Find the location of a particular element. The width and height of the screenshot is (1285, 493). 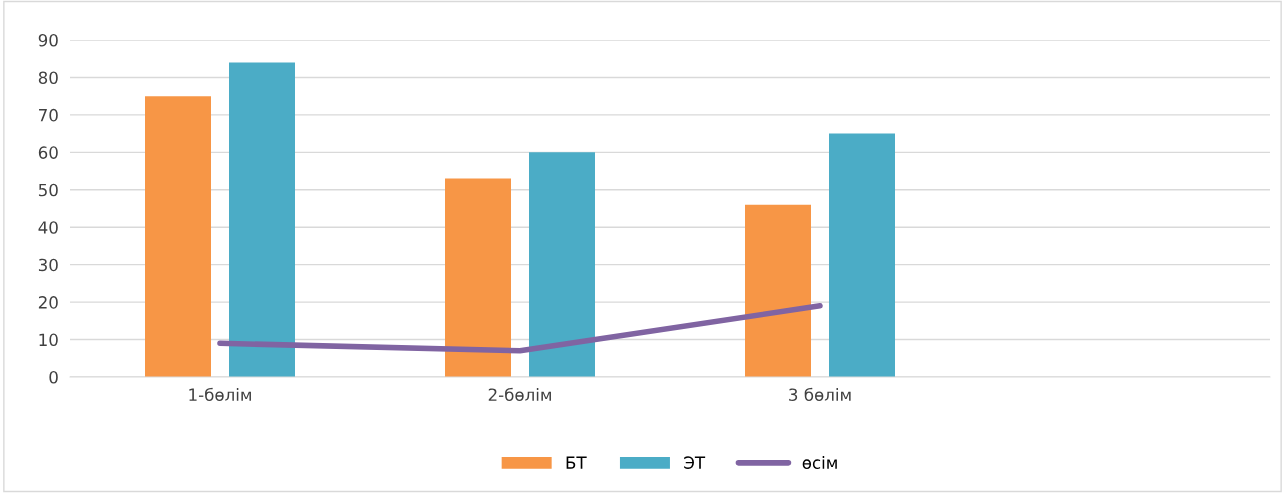

y-tick-label: 10 is located at coordinates (48, 340).